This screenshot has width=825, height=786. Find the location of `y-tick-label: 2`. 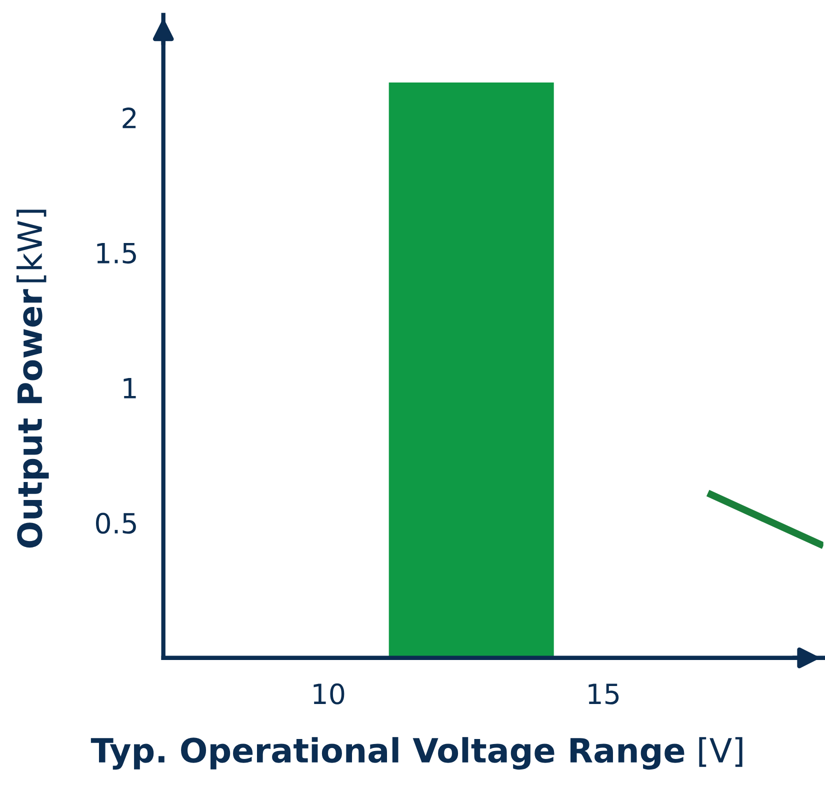

y-tick-label: 2 is located at coordinates (129, 118).